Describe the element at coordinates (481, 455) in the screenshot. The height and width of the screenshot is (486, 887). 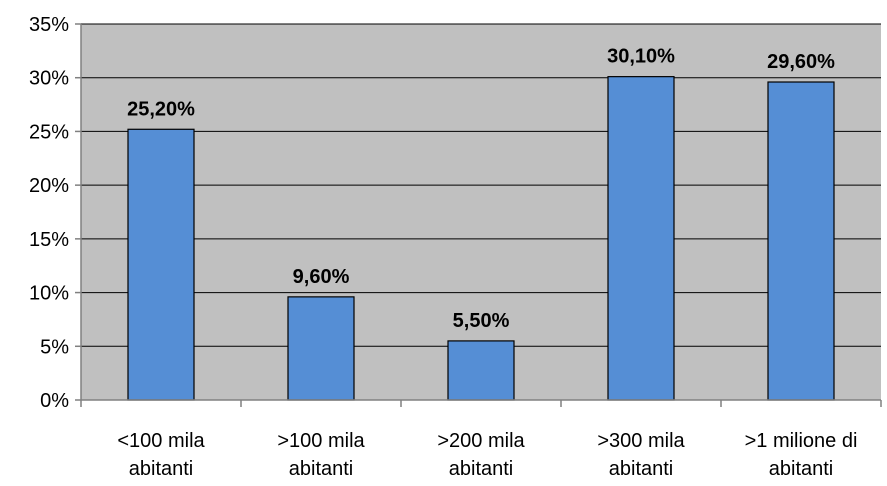
I see `x-category-label: >200 mila abitanti` at that location.